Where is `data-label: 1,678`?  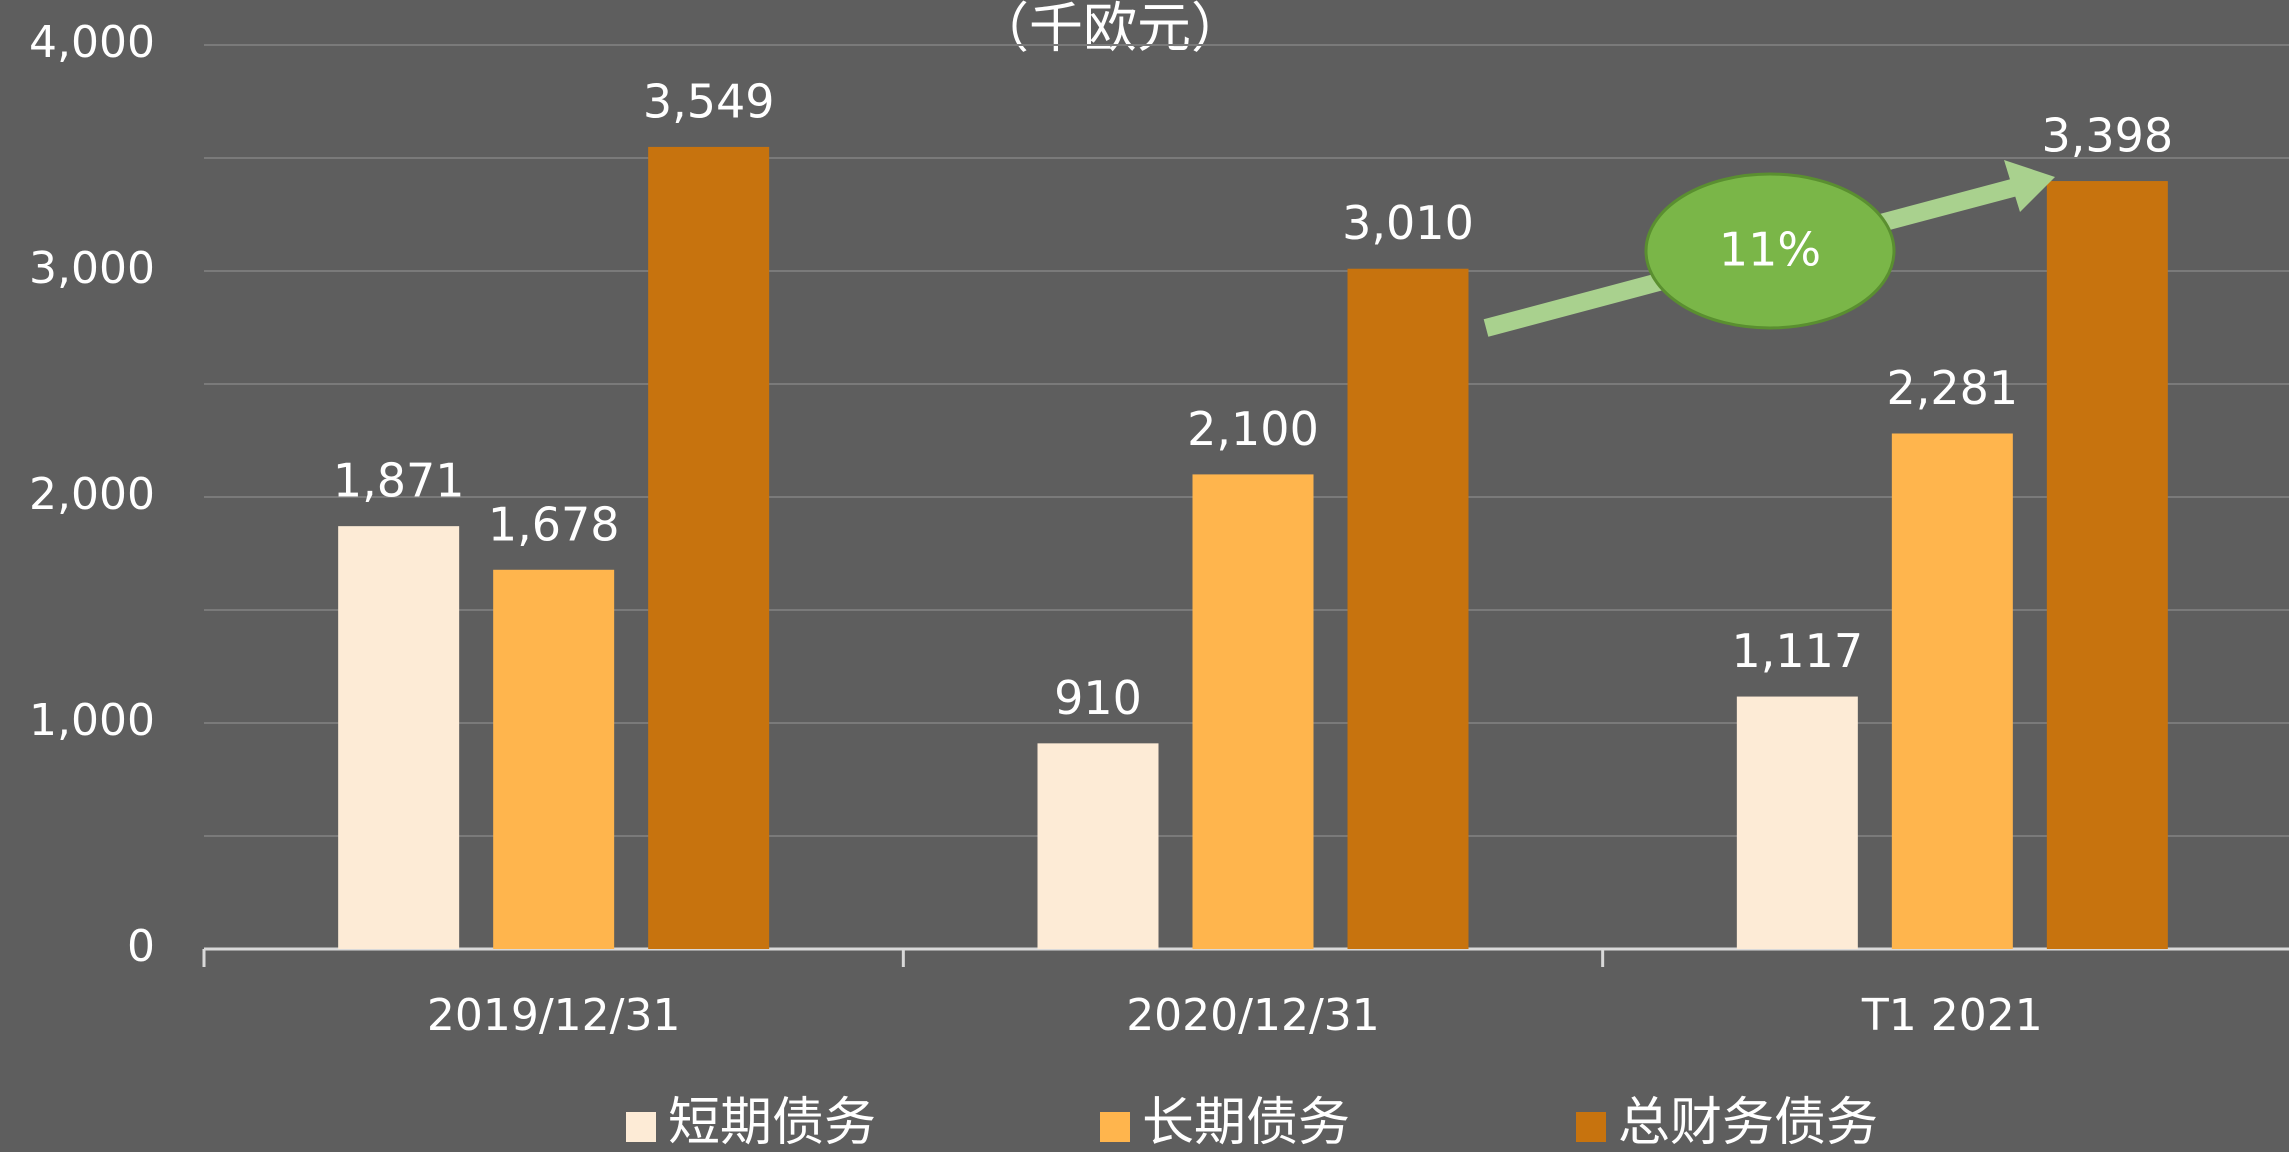
data-label: 1,678 is located at coordinates (554, 524).